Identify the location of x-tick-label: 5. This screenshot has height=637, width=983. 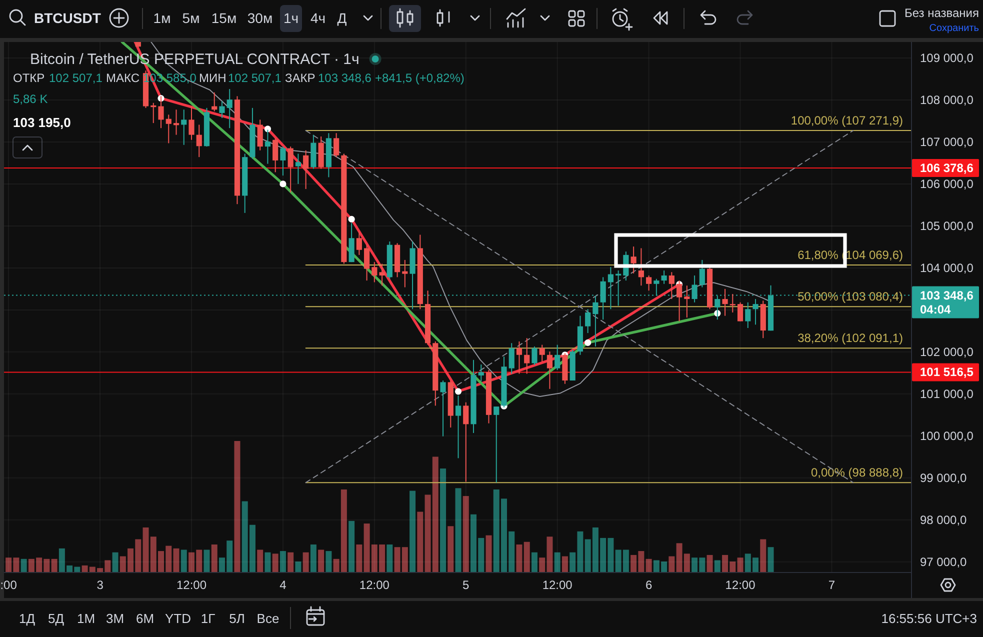
(466, 585).